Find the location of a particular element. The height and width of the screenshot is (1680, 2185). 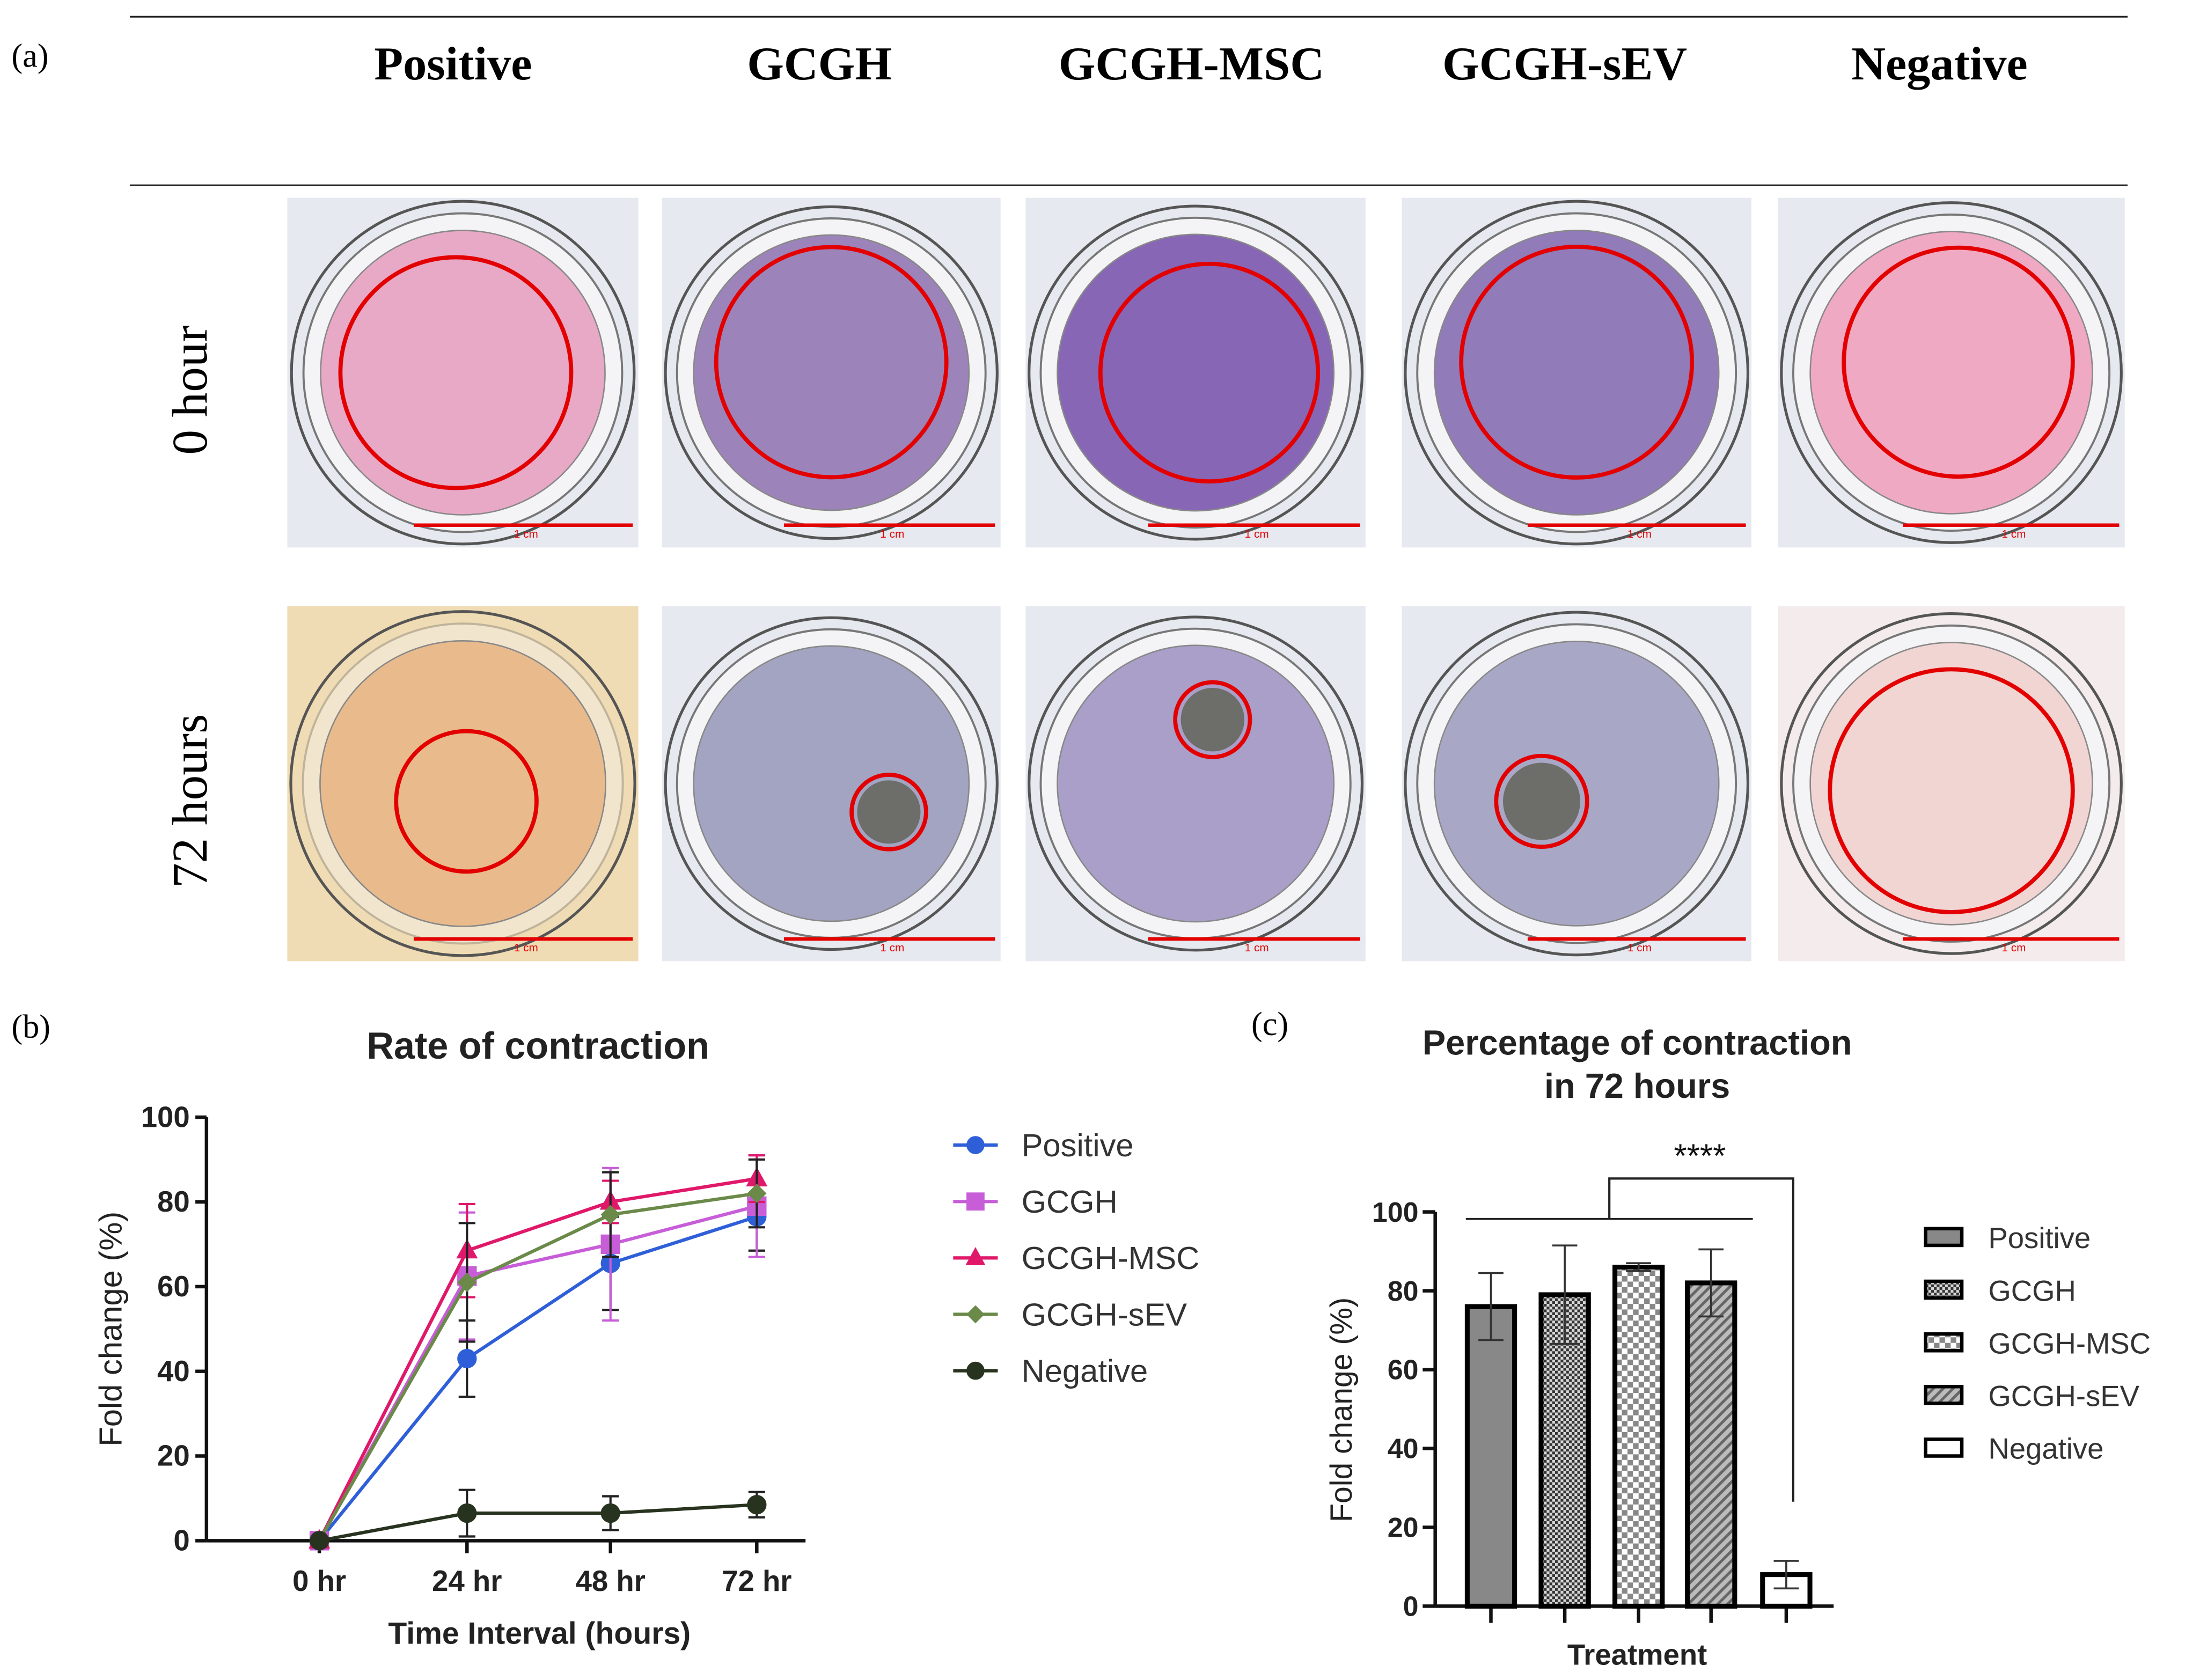

series-gcgh-msc is located at coordinates (538, 1351).